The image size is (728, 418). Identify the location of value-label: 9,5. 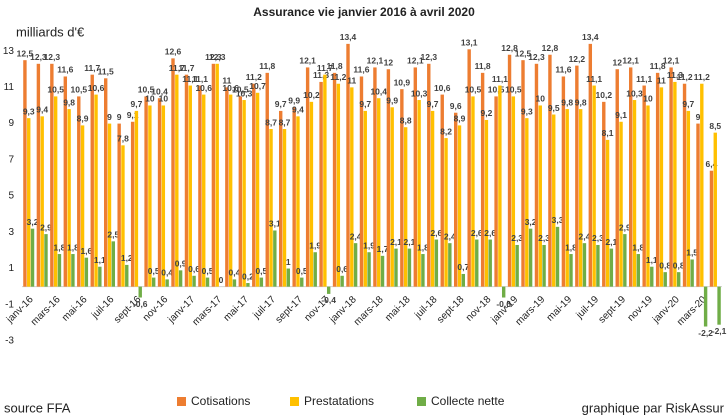
(554, 108).